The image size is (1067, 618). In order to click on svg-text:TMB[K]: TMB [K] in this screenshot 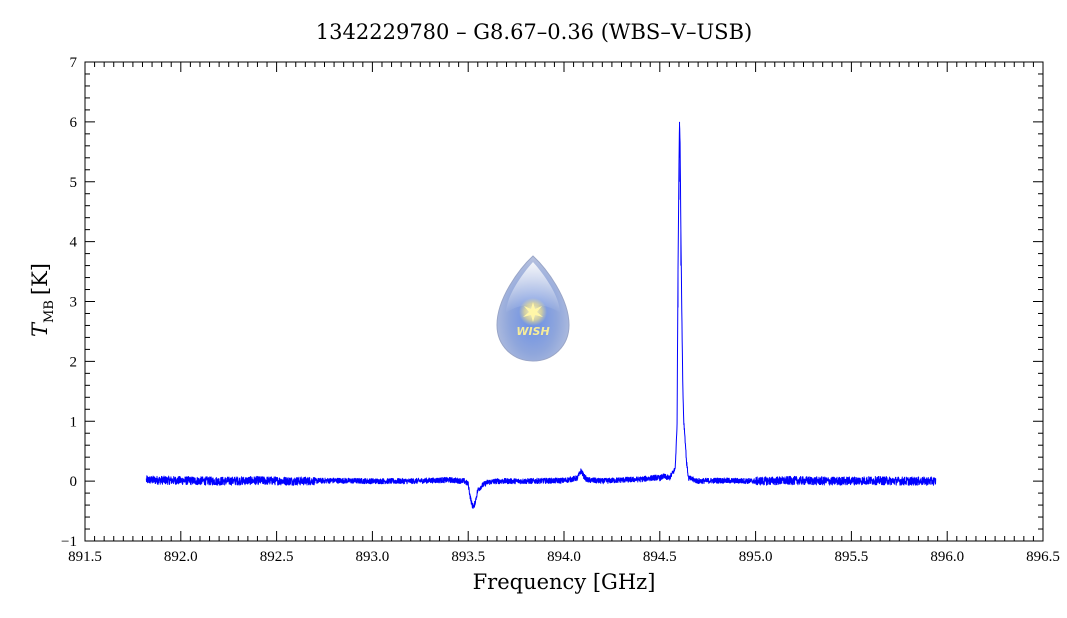, I will do `click(42, 300)`.